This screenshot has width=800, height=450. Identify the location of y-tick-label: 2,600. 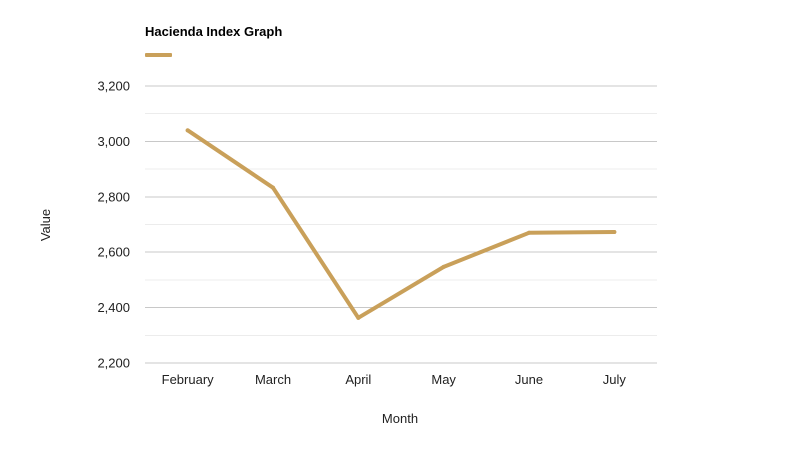
(113, 252).